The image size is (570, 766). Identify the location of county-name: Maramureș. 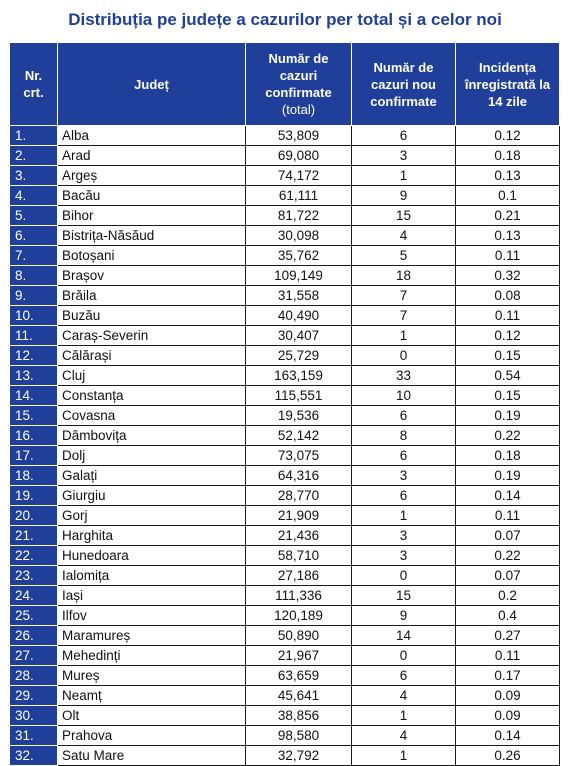
(151, 635).